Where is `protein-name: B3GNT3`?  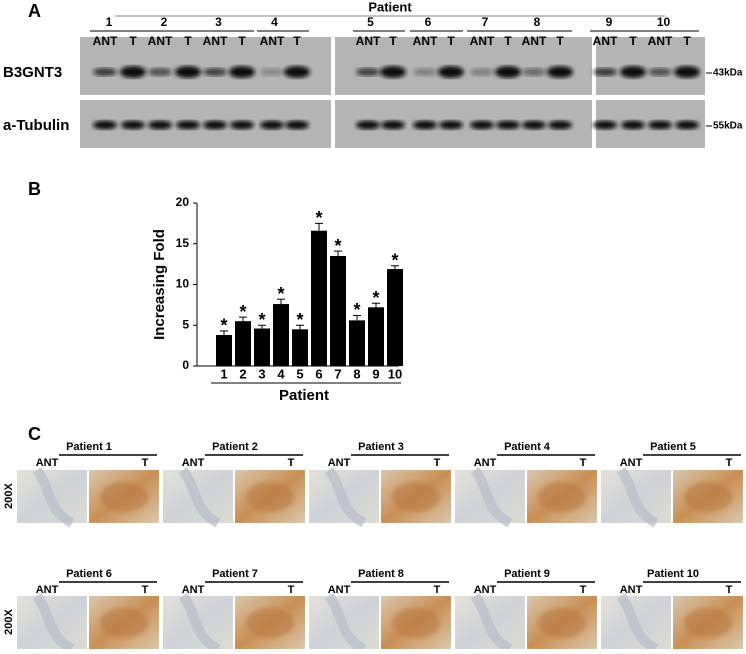 protein-name: B3GNT3 is located at coordinates (32, 72).